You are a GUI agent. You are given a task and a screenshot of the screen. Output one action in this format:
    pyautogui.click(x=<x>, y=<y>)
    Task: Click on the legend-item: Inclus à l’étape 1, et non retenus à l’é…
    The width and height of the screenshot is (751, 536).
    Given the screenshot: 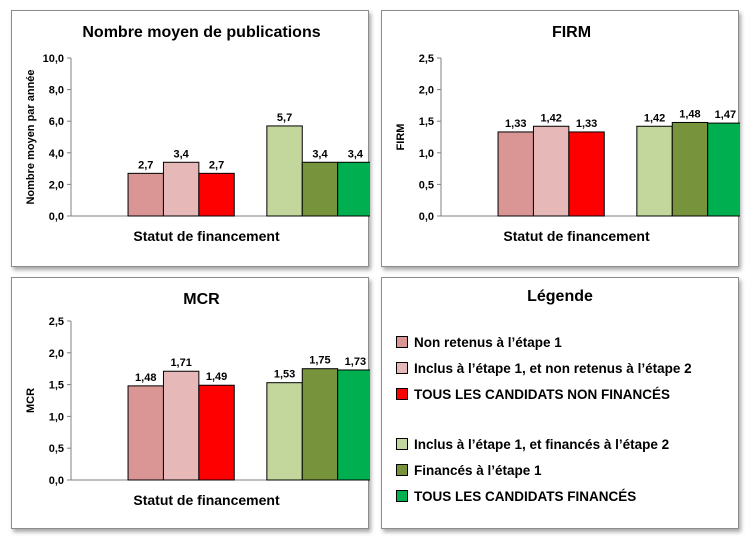 What is the action you would take?
    pyautogui.click(x=544, y=368)
    